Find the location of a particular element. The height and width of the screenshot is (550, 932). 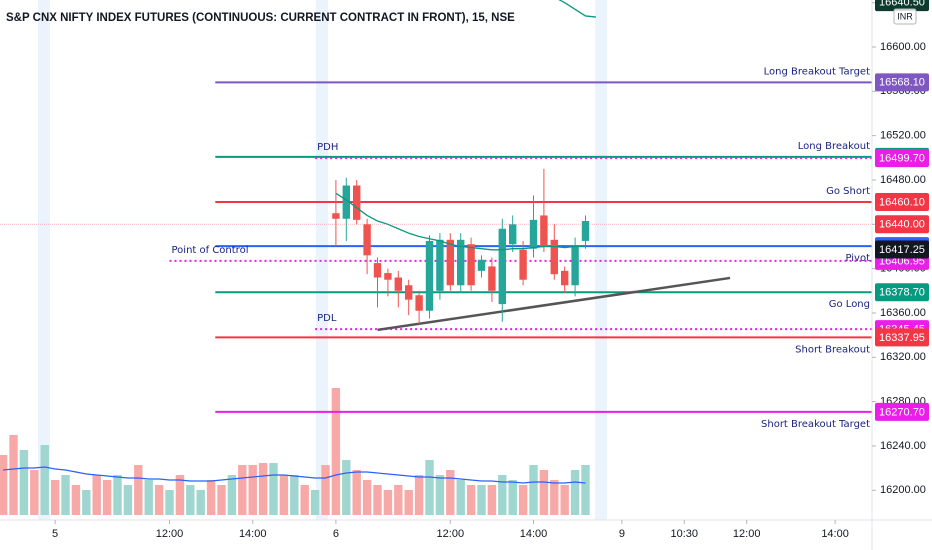

price-badge-label: 16499.70 is located at coordinates (902, 159).